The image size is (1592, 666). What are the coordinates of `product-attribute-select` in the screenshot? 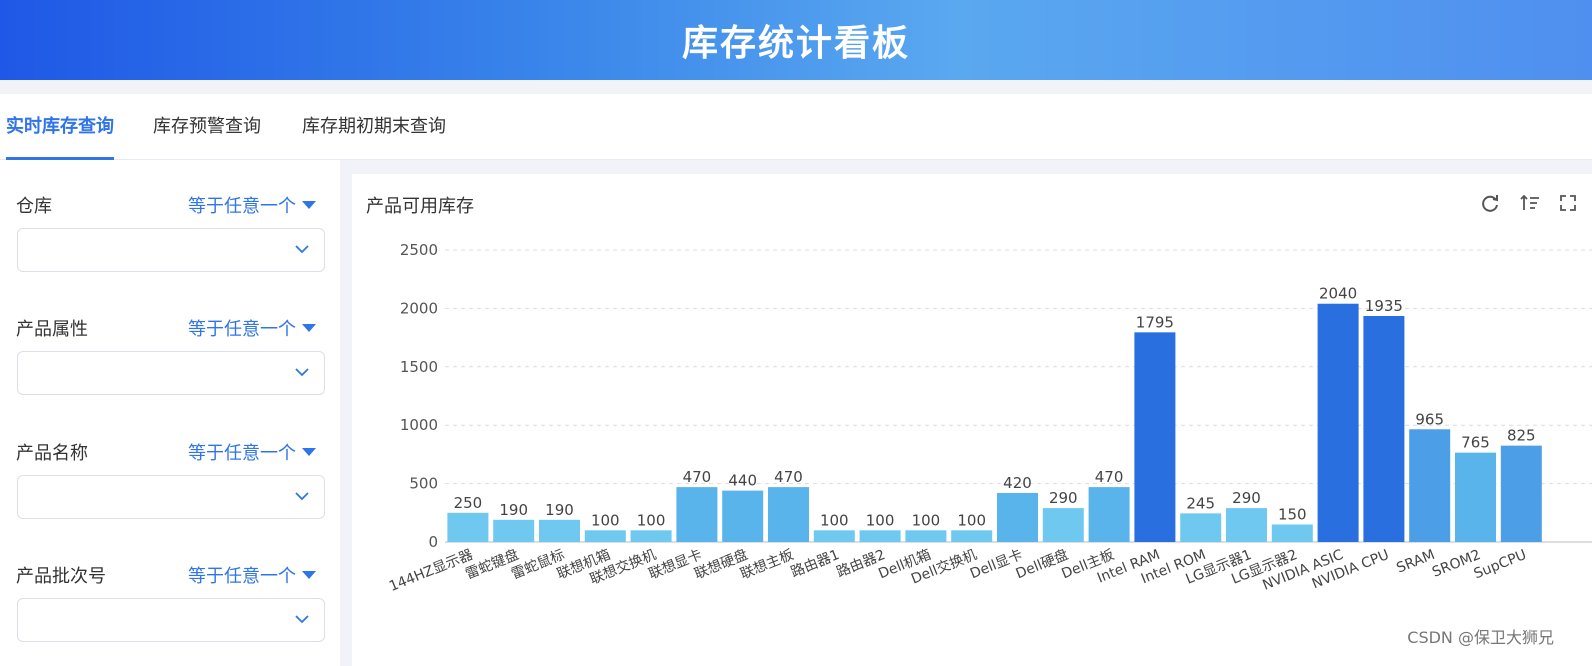 It's located at (171, 373).